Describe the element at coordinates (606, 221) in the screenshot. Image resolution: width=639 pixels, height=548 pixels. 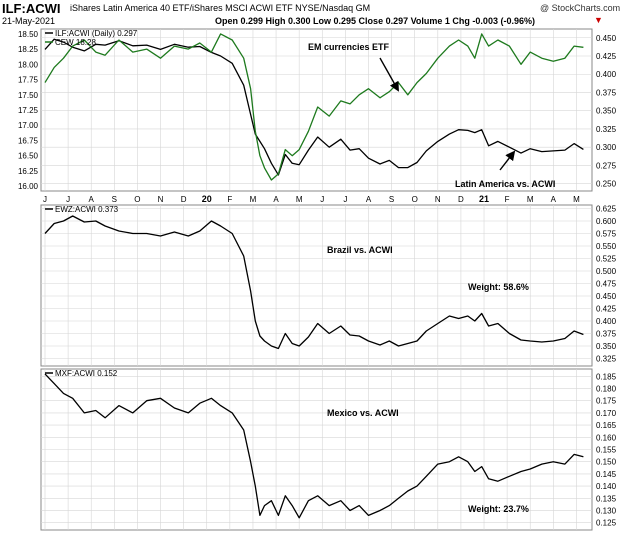
I see `middle-tick-label: 0.600` at that location.